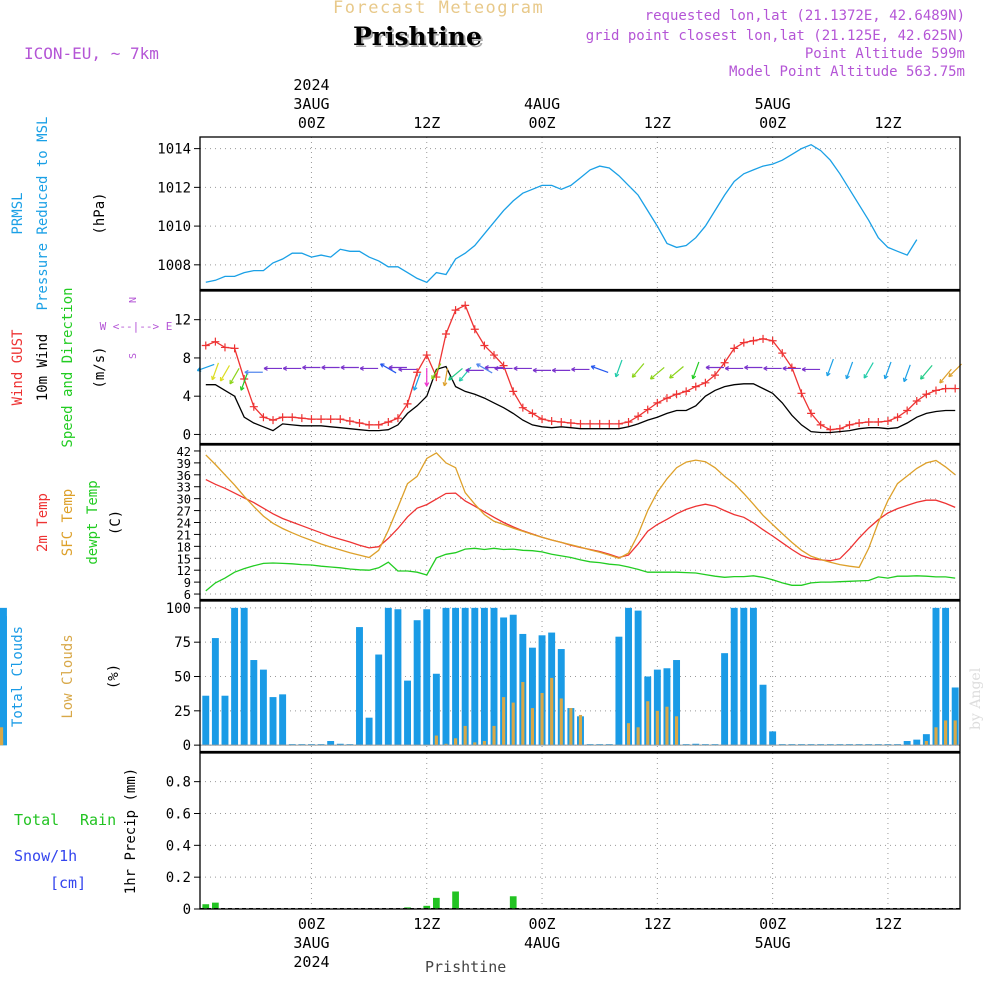 This screenshot has width=1000, height=1000. I want to click on y-tick-label: 0.8, so click(178, 783).